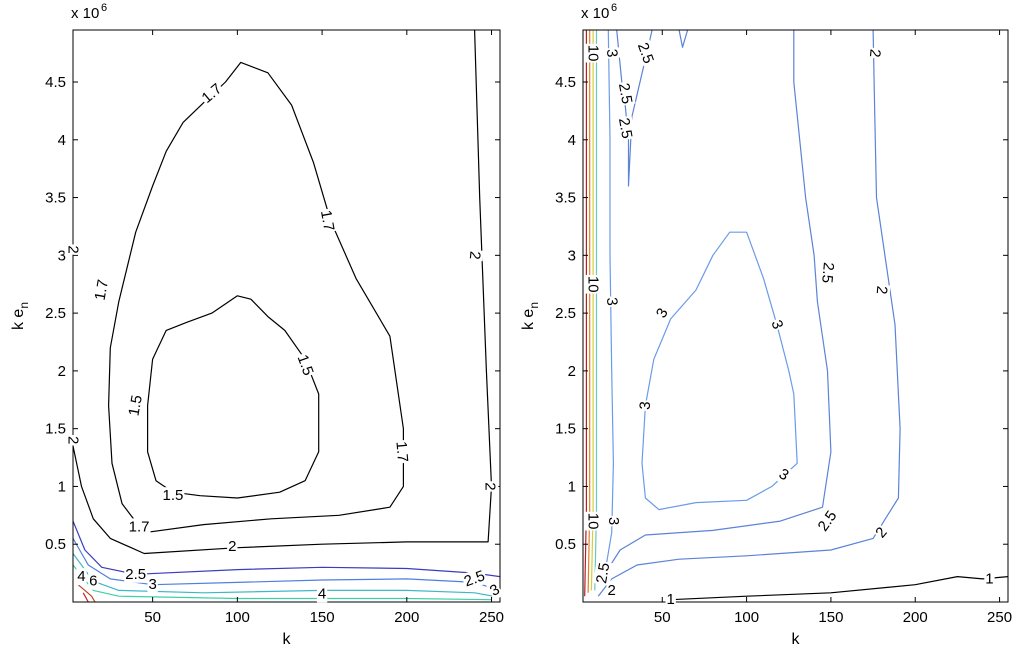 This screenshot has width=1016, height=654. What do you see at coordinates (796, 639) in the screenshot?
I see `x-axis-label: k` at bounding box center [796, 639].